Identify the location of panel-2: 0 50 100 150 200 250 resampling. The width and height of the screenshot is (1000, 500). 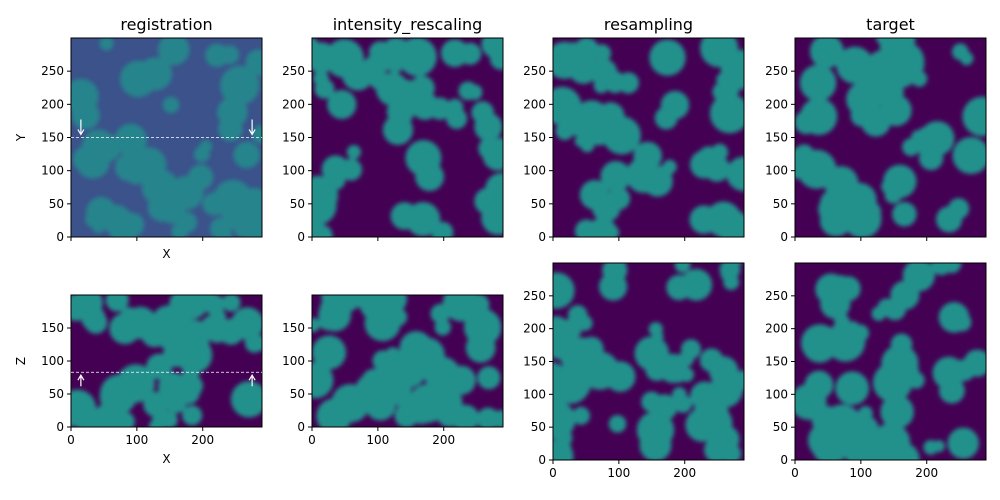
(634, 129).